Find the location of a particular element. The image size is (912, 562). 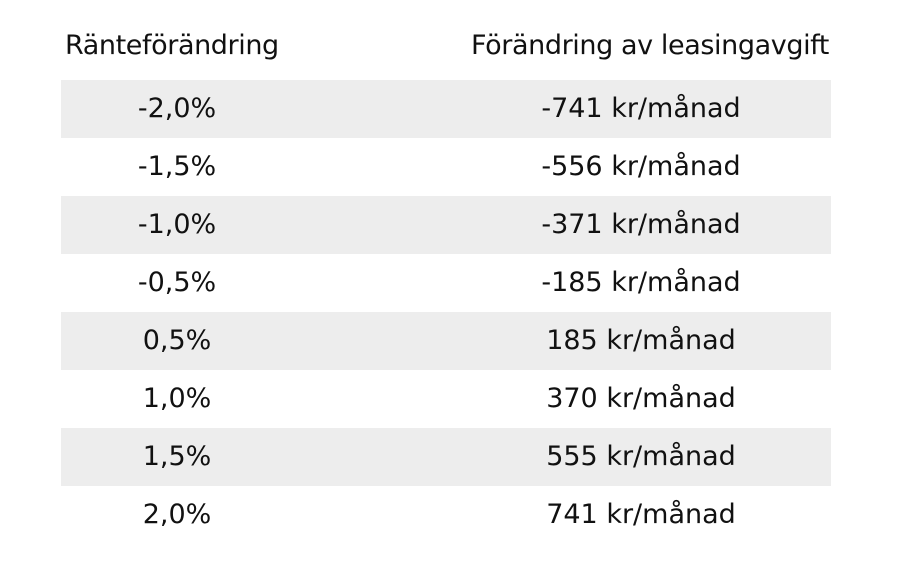

table-row: 2,0% 741 kr/månad is located at coordinates (446, 515).